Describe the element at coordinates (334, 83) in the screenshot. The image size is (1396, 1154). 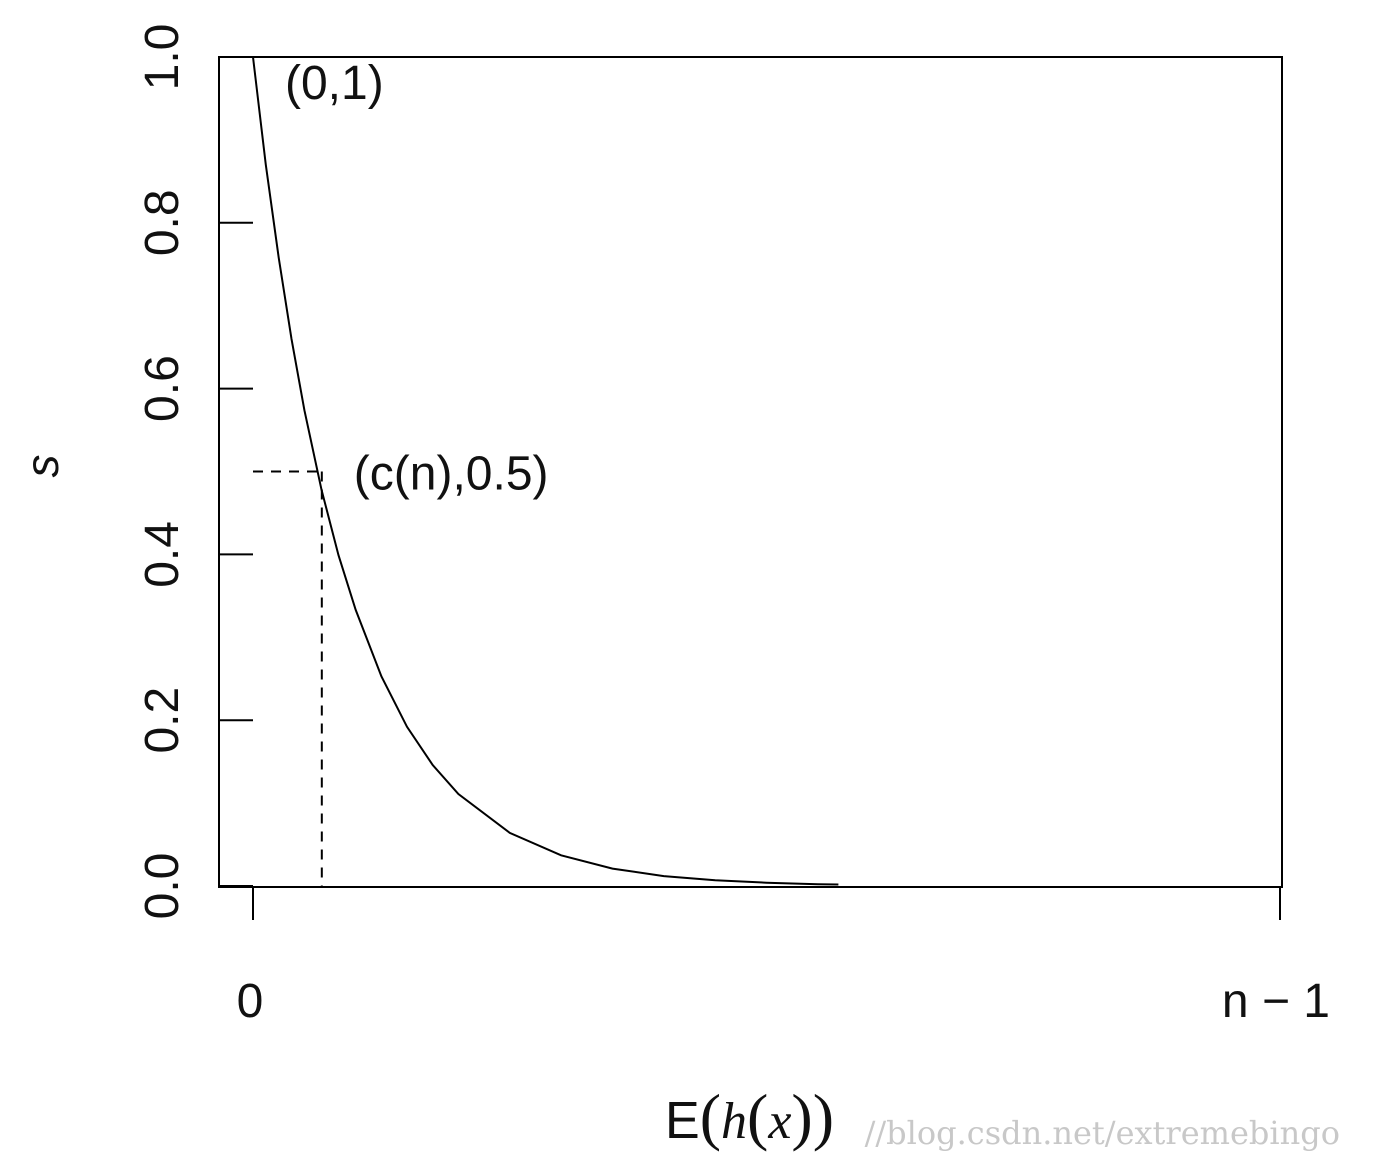
I see `annotation-label: (0,1)` at that location.